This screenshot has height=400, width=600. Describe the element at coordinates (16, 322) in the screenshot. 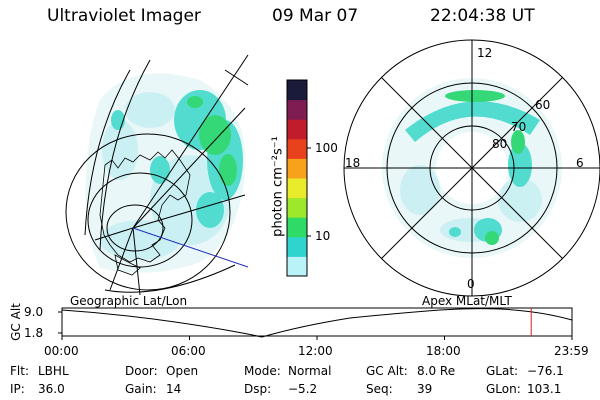

I see `timeline-axis-label: GC Alt` at that location.